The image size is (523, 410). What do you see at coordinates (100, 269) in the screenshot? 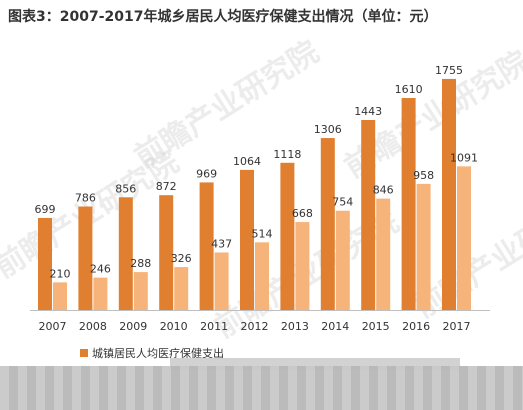
I see `data-label-rural-2008: 246` at bounding box center [100, 269].